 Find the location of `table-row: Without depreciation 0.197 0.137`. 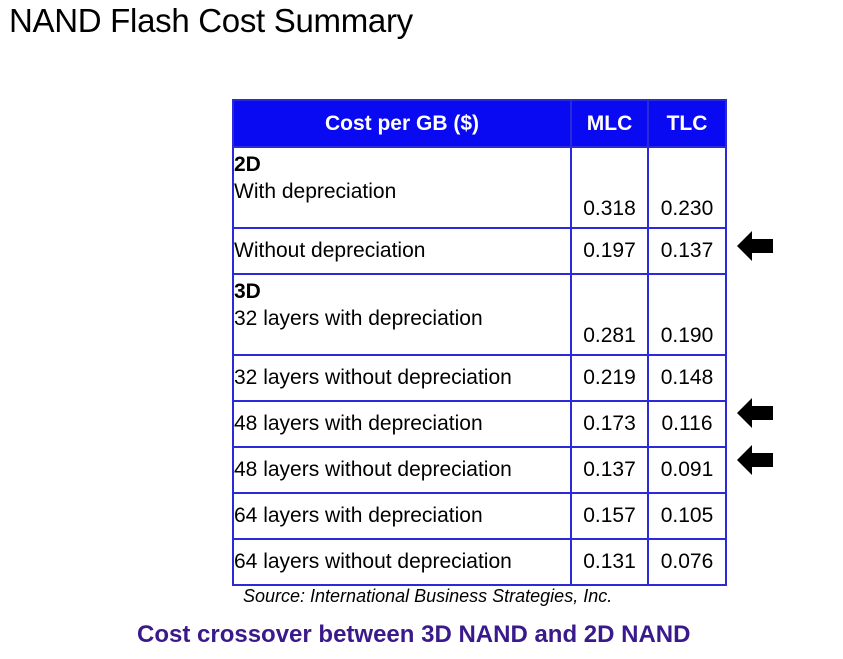

table-row: Without depreciation 0.197 0.137 is located at coordinates (479, 251).